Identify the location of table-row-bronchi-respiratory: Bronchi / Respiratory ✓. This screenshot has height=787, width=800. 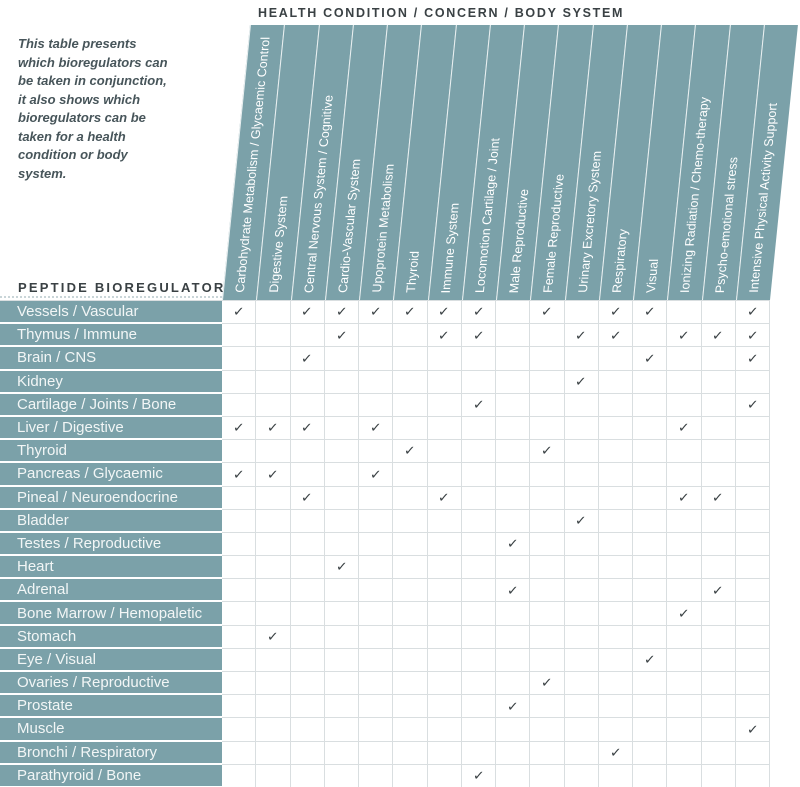
(385, 753).